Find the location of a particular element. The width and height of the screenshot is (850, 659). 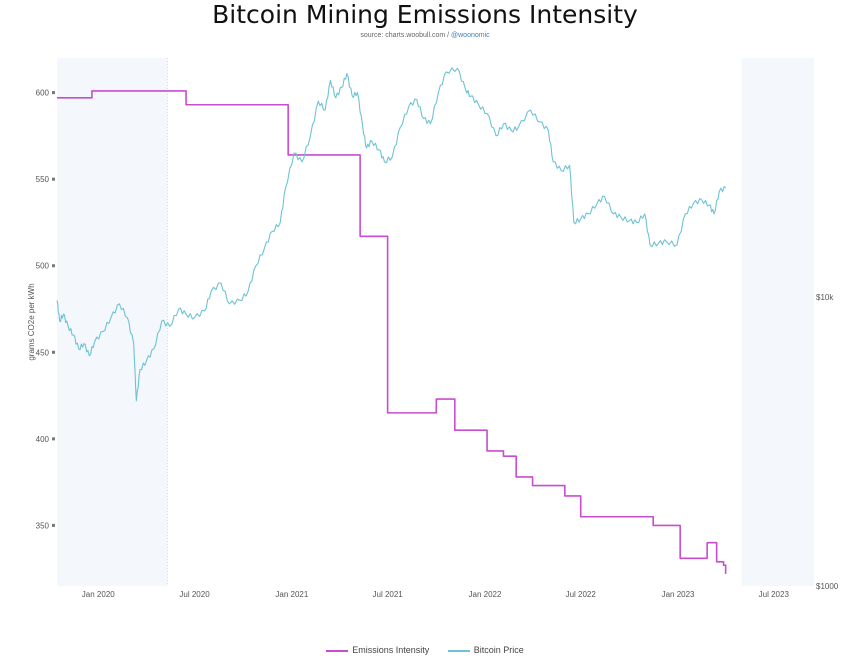

x-tick-label-5: Jul 2022 is located at coordinates (581, 594).